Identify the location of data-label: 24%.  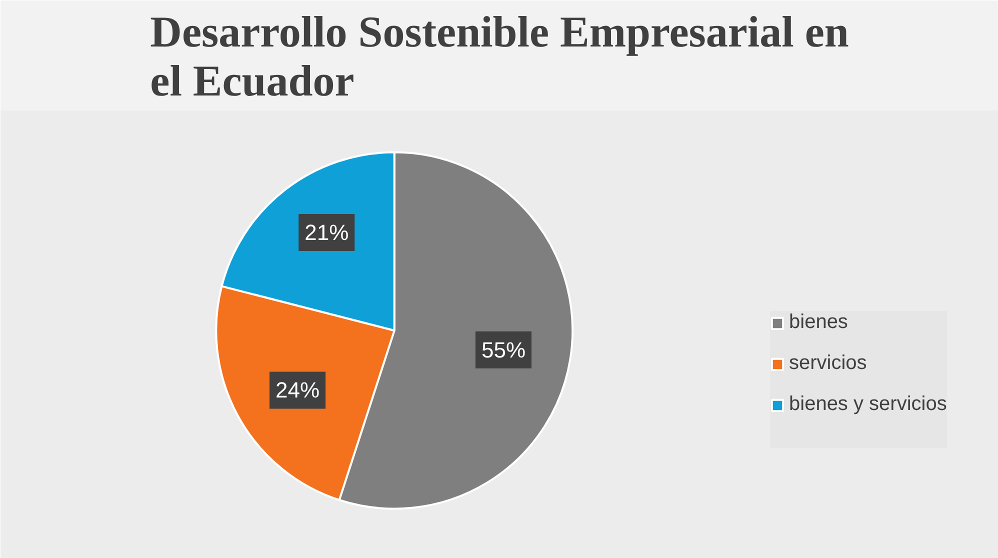
(298, 390).